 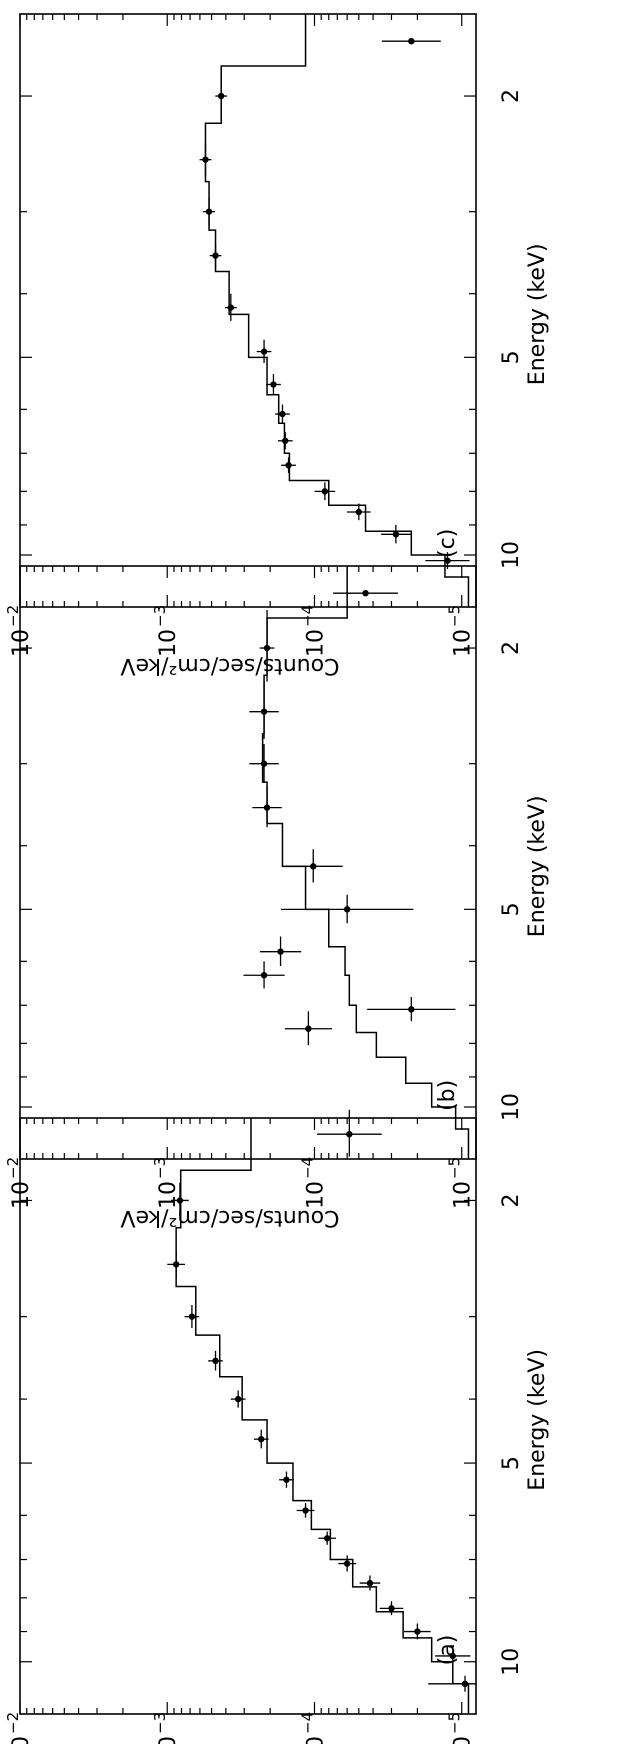 I want to click on model-histogram, so click(x=337, y=310).